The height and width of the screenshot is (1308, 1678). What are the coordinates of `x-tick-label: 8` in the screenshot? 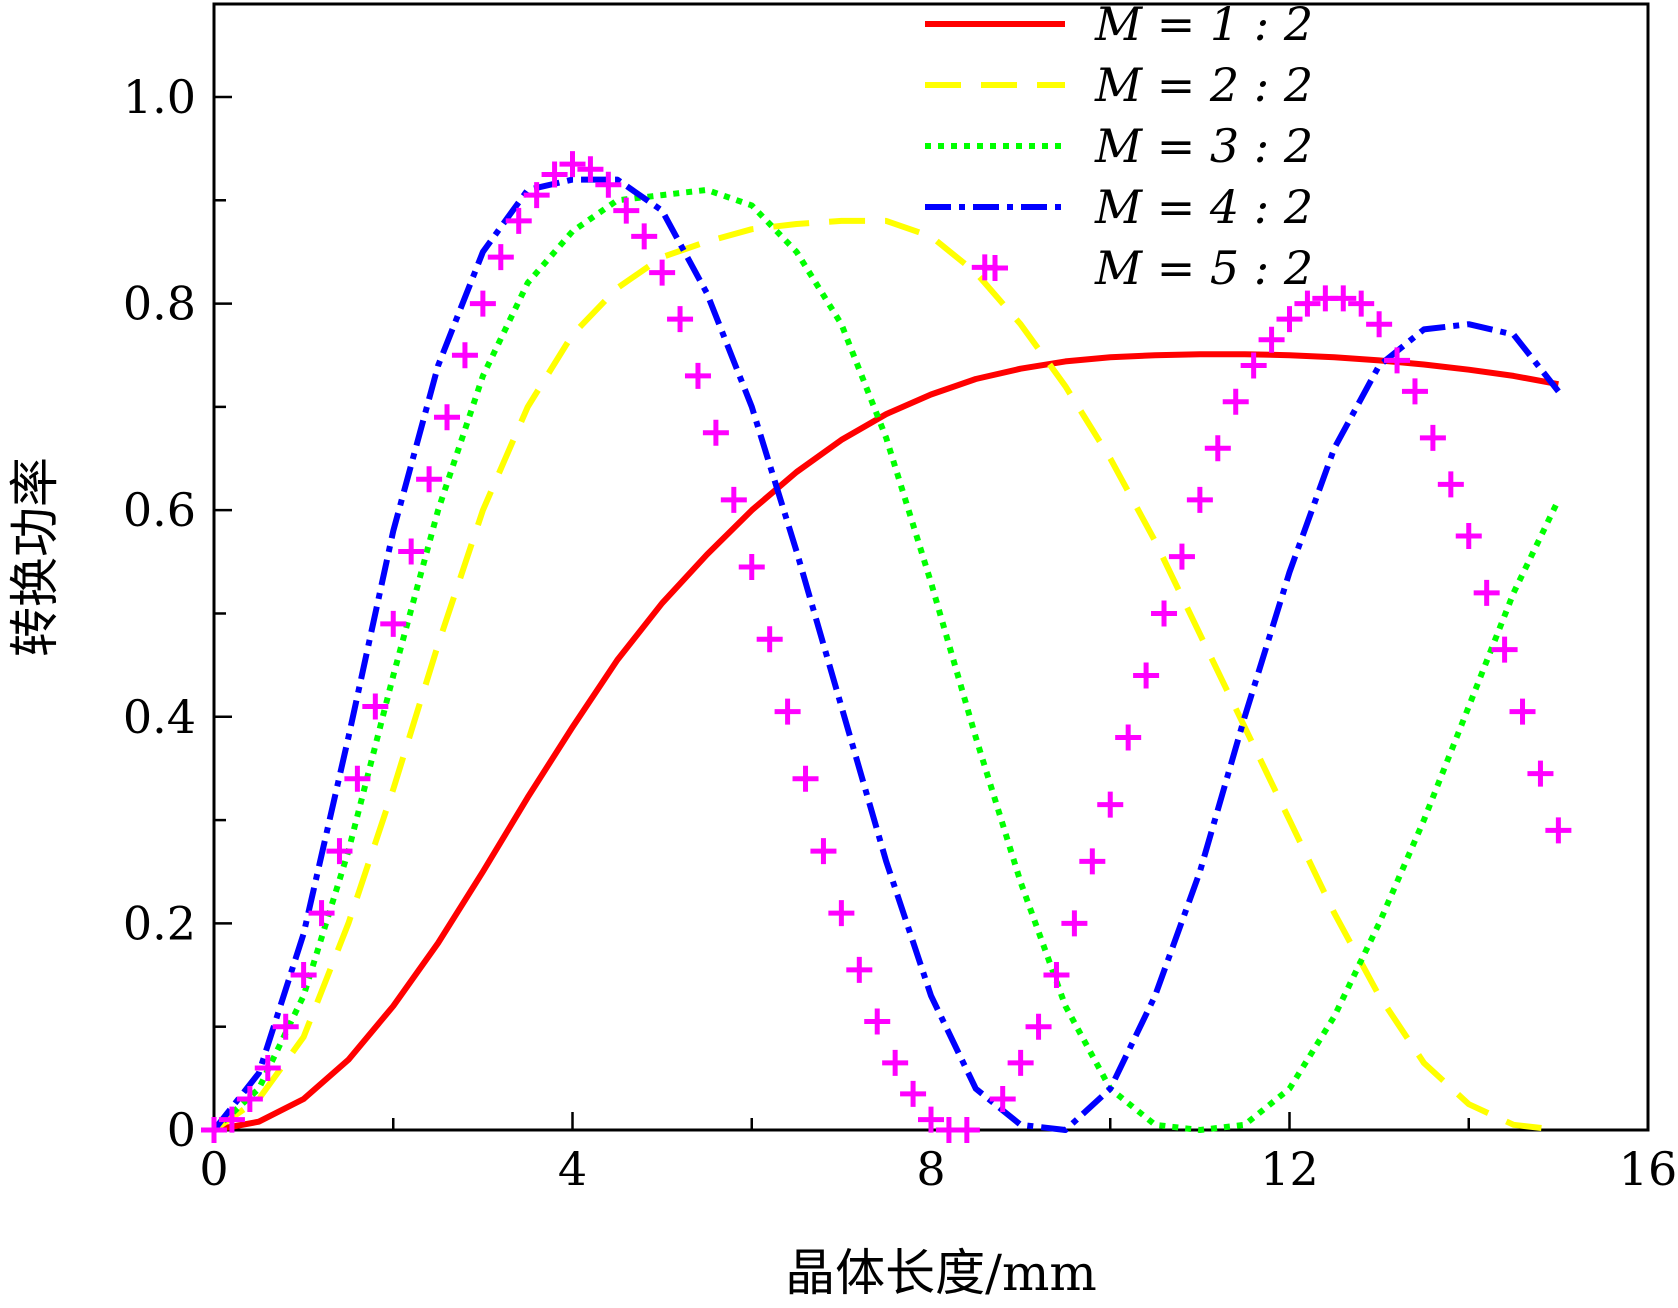 It's located at (930, 1169).